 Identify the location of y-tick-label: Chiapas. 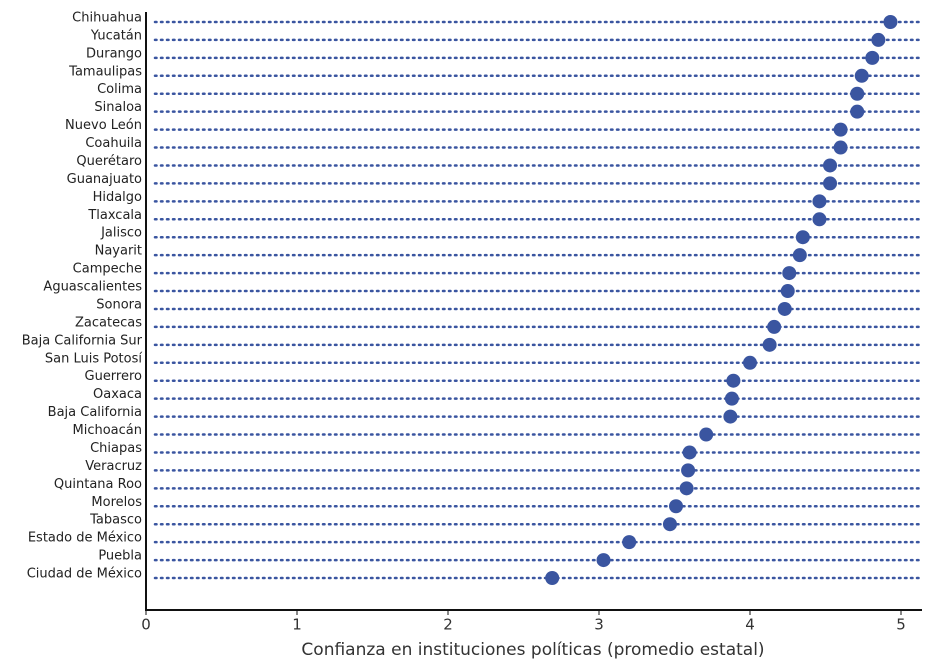
(116, 448).